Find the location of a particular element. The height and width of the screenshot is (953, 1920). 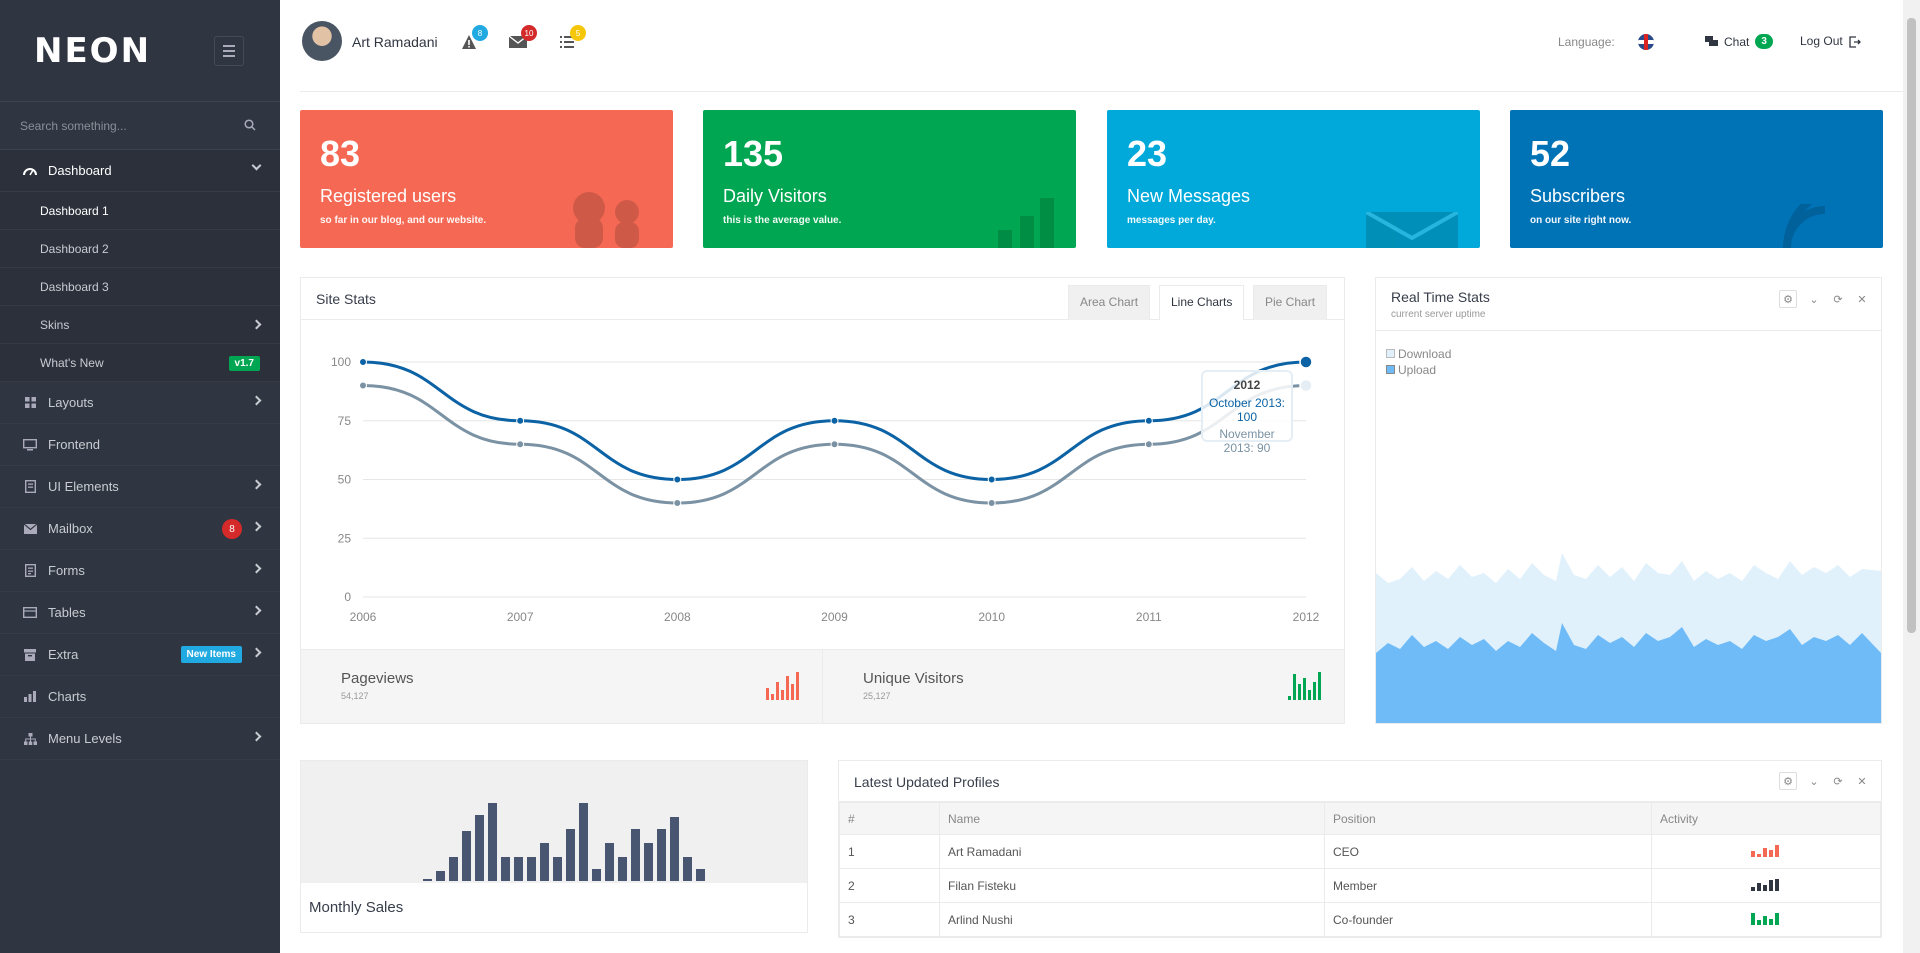

unique-visitors-label: Unique Visitors is located at coordinates (913, 678).